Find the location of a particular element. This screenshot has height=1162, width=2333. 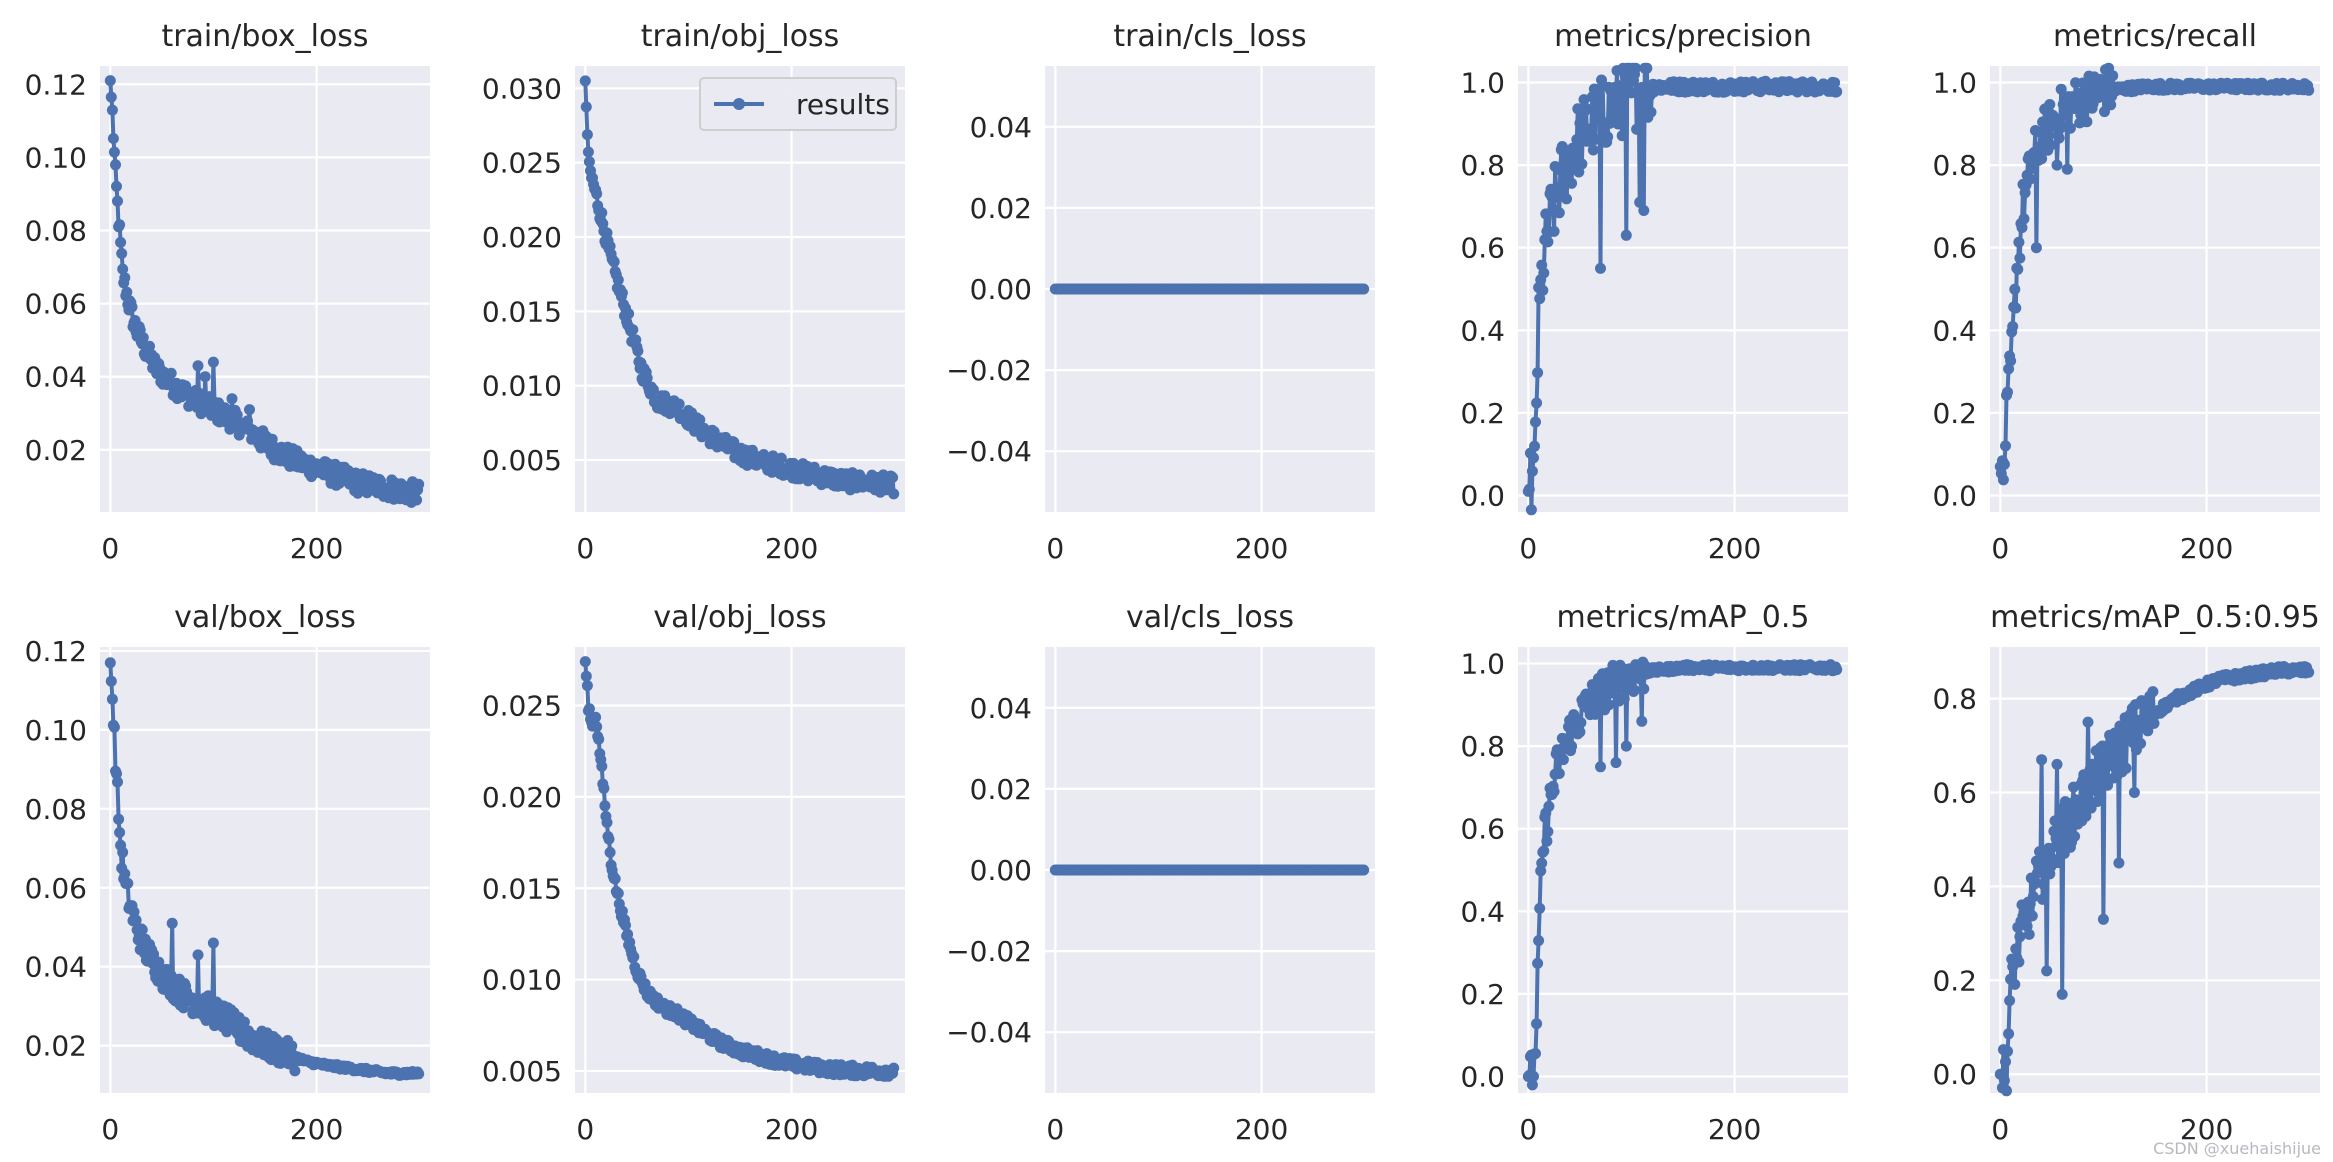

y-tick-label: 0.6 is located at coordinates (1954, 248).